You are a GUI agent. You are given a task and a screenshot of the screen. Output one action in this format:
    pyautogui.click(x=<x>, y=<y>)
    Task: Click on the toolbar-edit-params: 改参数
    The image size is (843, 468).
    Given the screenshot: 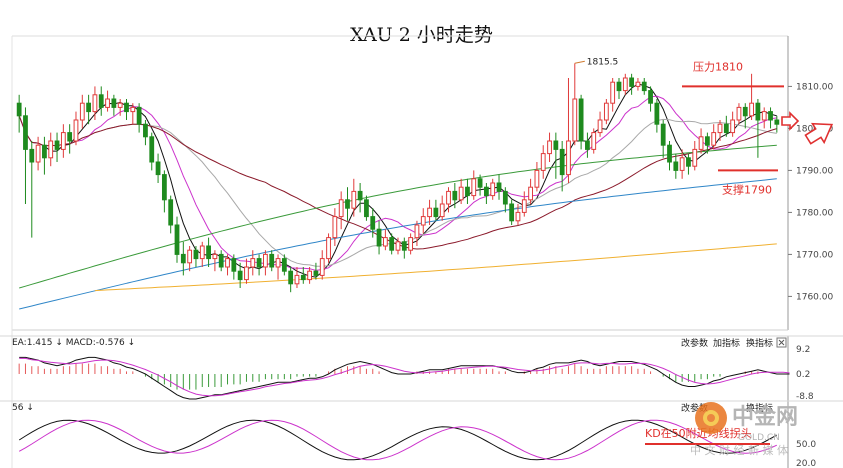 What is the action you would take?
    pyautogui.click(x=694, y=343)
    